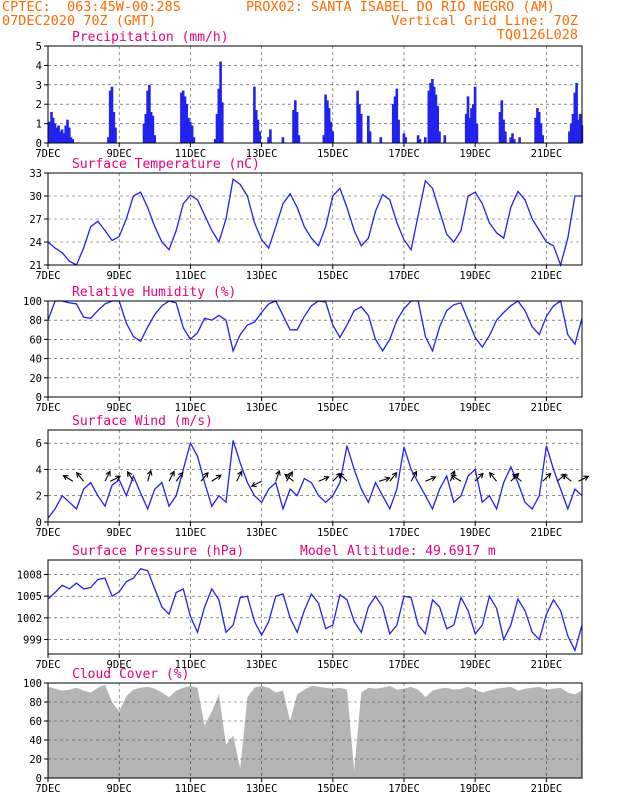 Image resolution: width=618 pixels, height=800 pixels. What do you see at coordinates (315, 349) in the screenshot?
I see `rh-frame` at bounding box center [315, 349].